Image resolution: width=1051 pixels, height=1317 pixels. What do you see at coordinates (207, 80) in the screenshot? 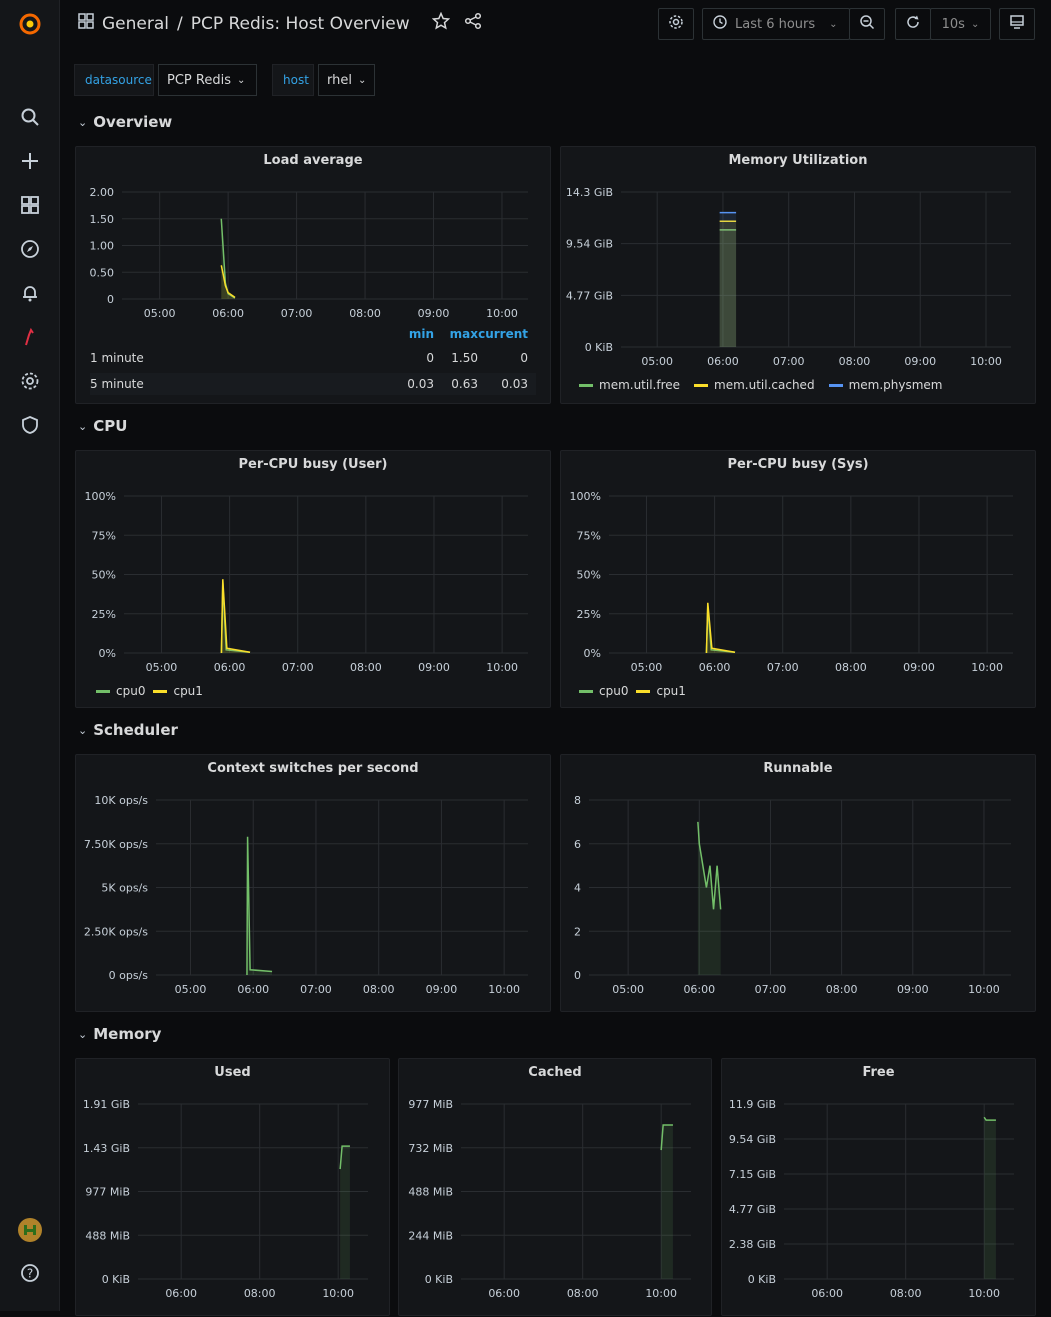
I see `variable-select-datasource: rhel PCP Redis ⌄` at bounding box center [207, 80].